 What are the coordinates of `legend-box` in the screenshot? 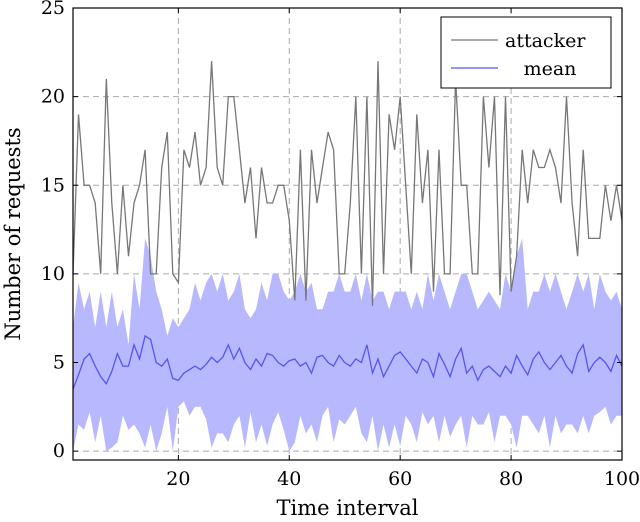 It's located at (526, 52).